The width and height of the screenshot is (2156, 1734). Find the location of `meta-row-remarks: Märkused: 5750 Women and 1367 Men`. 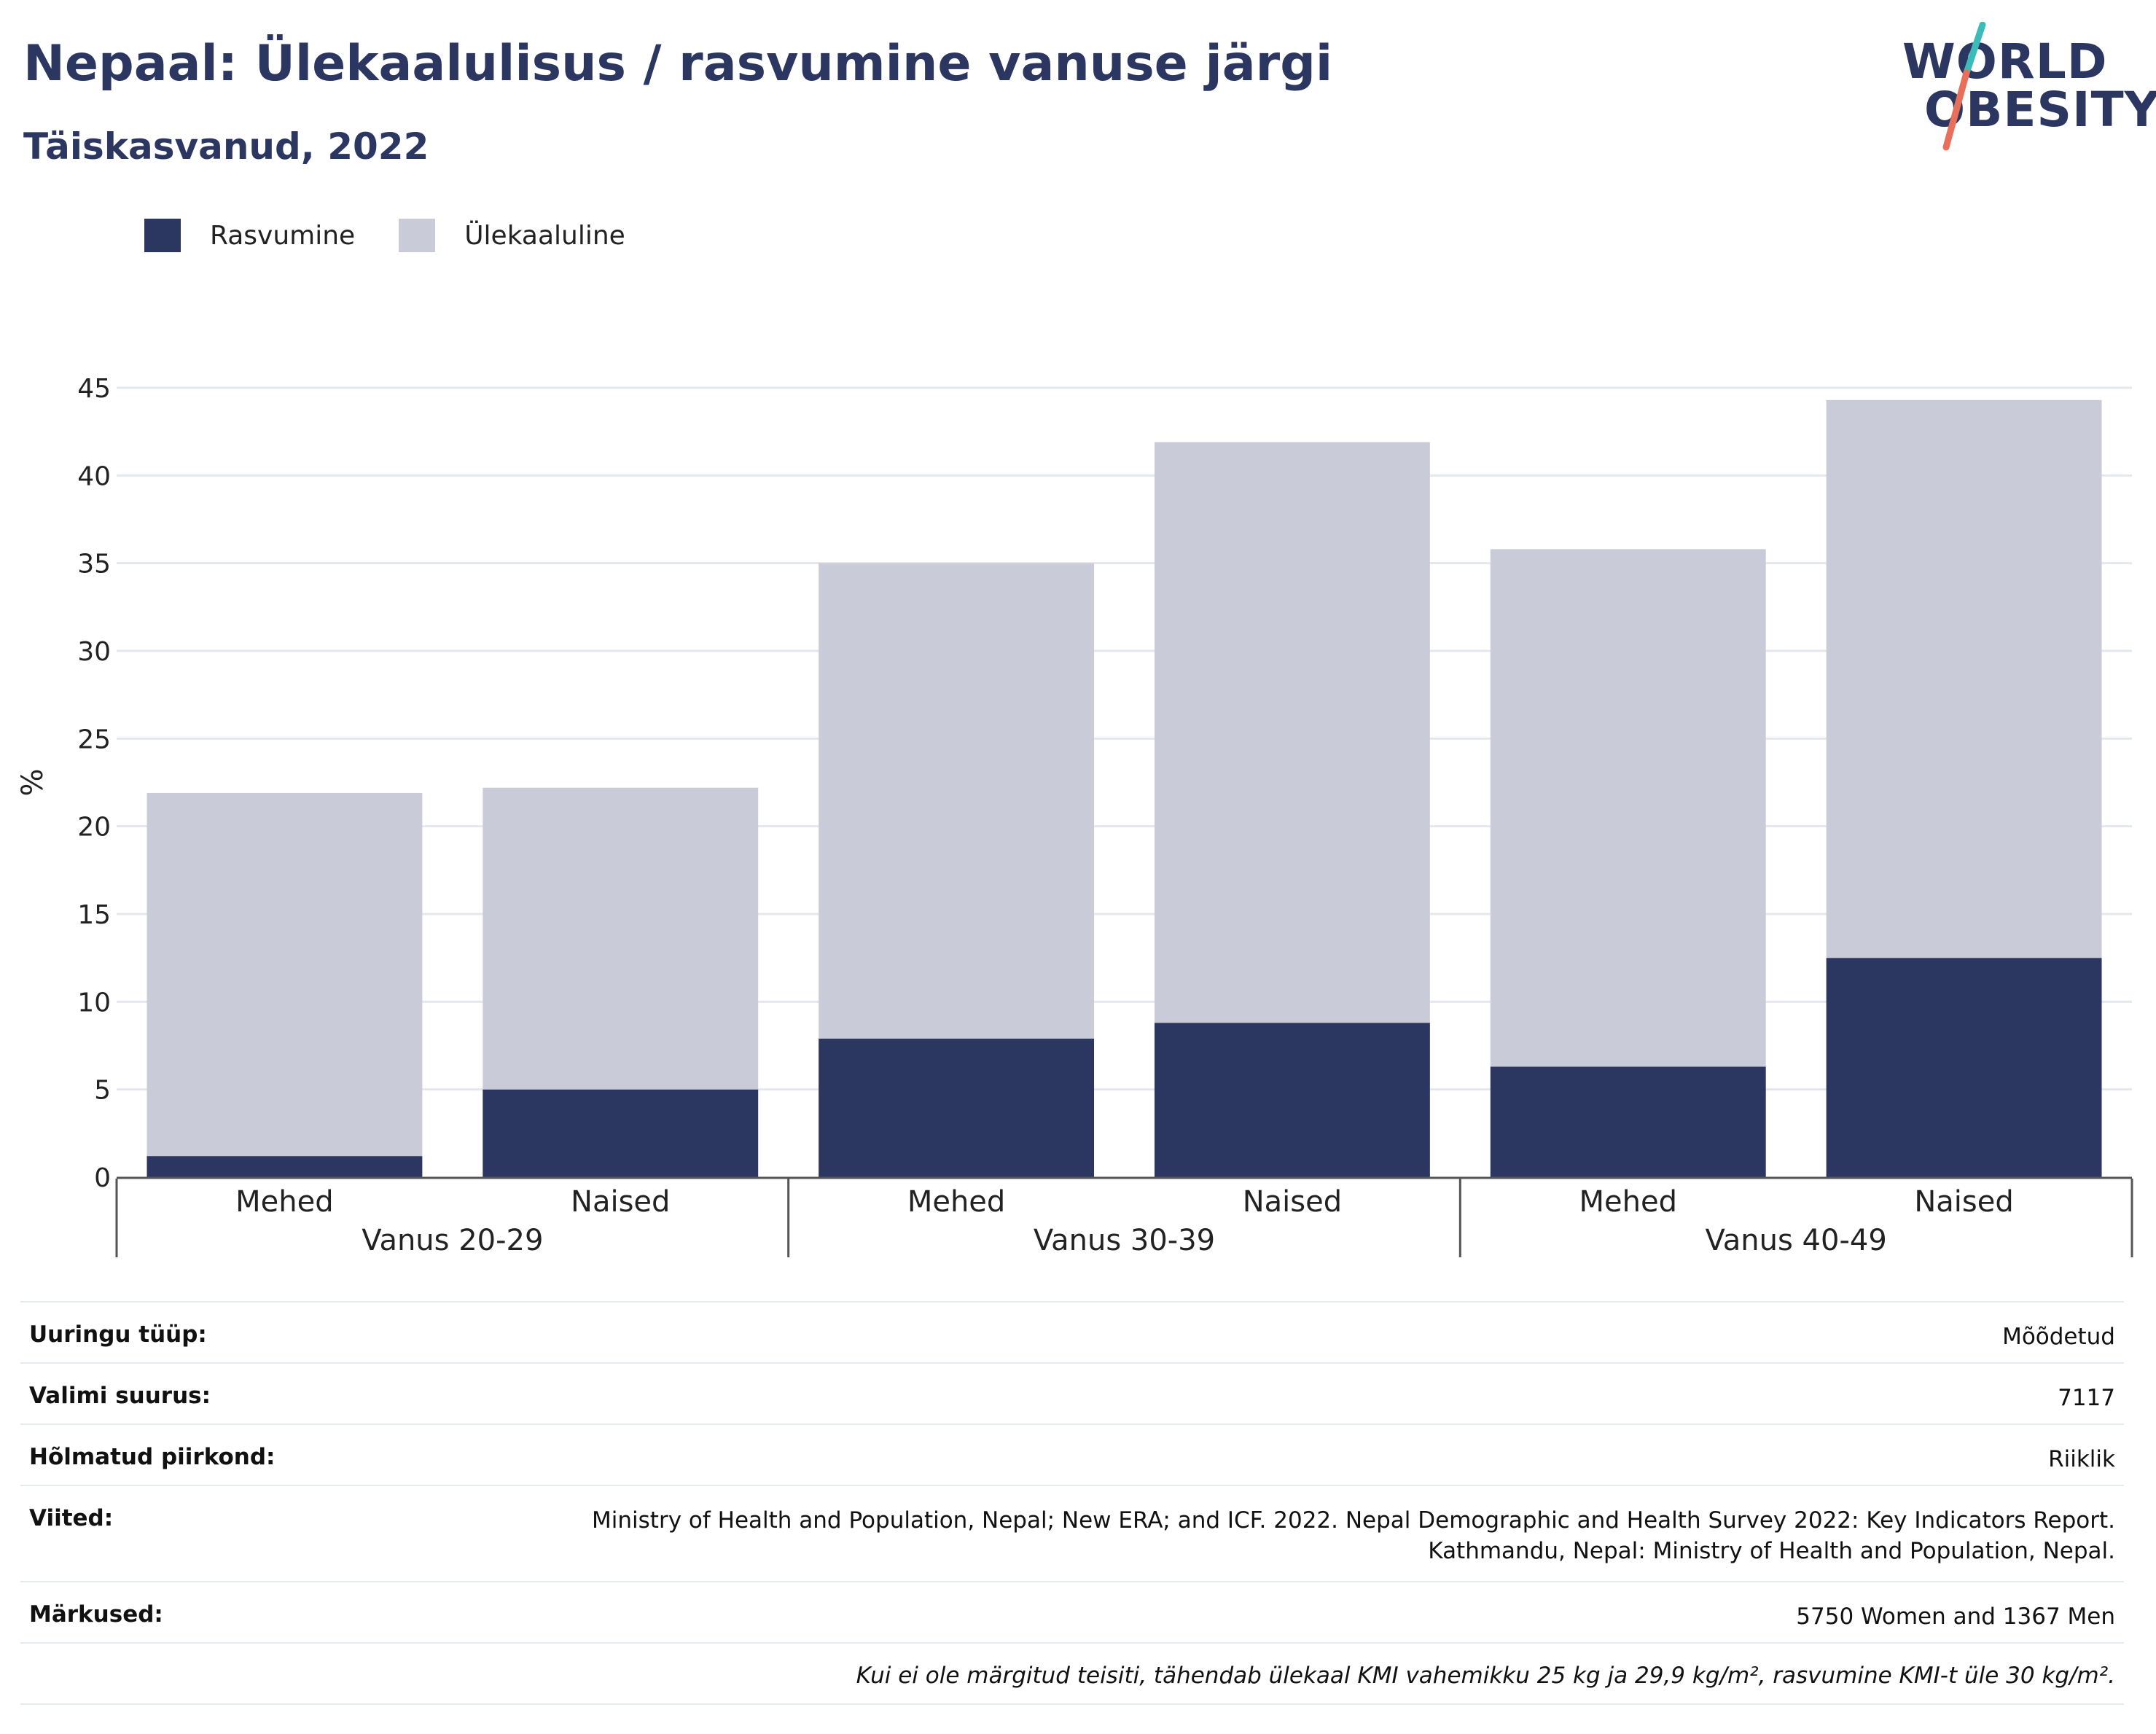

meta-row-remarks: Märkused: 5750 Women and 1367 Men is located at coordinates (1072, 1611).